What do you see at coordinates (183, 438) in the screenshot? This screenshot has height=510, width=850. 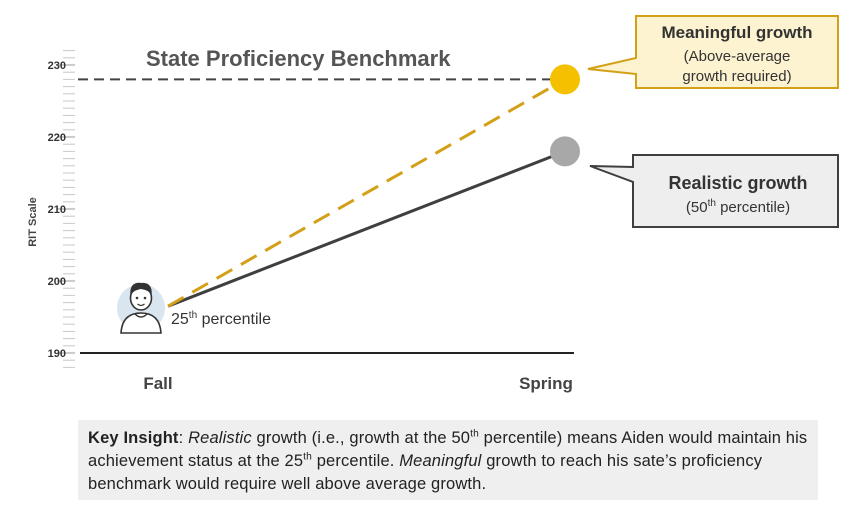 I see `insight-text: :` at bounding box center [183, 438].